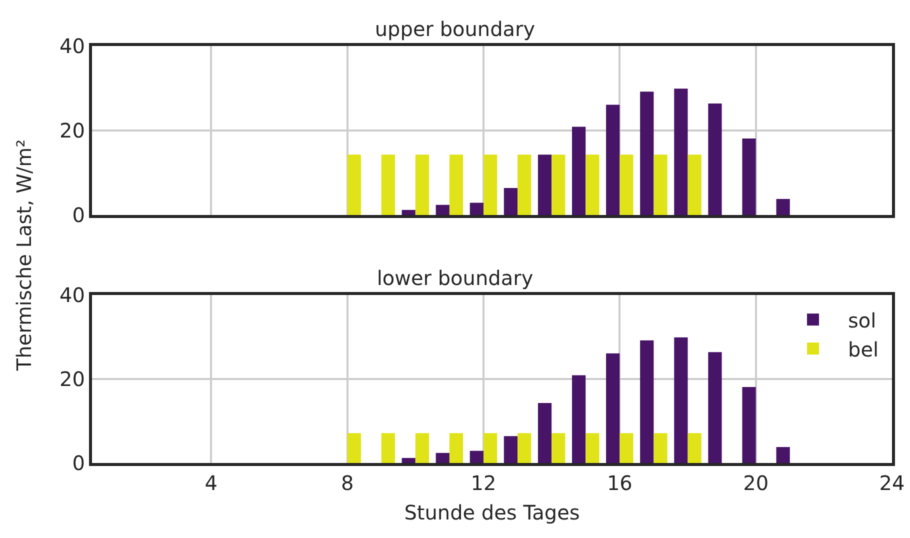 This screenshot has width=910, height=538. What do you see at coordinates (756, 483) in the screenshot?
I see `x-tick-label: 20` at bounding box center [756, 483].